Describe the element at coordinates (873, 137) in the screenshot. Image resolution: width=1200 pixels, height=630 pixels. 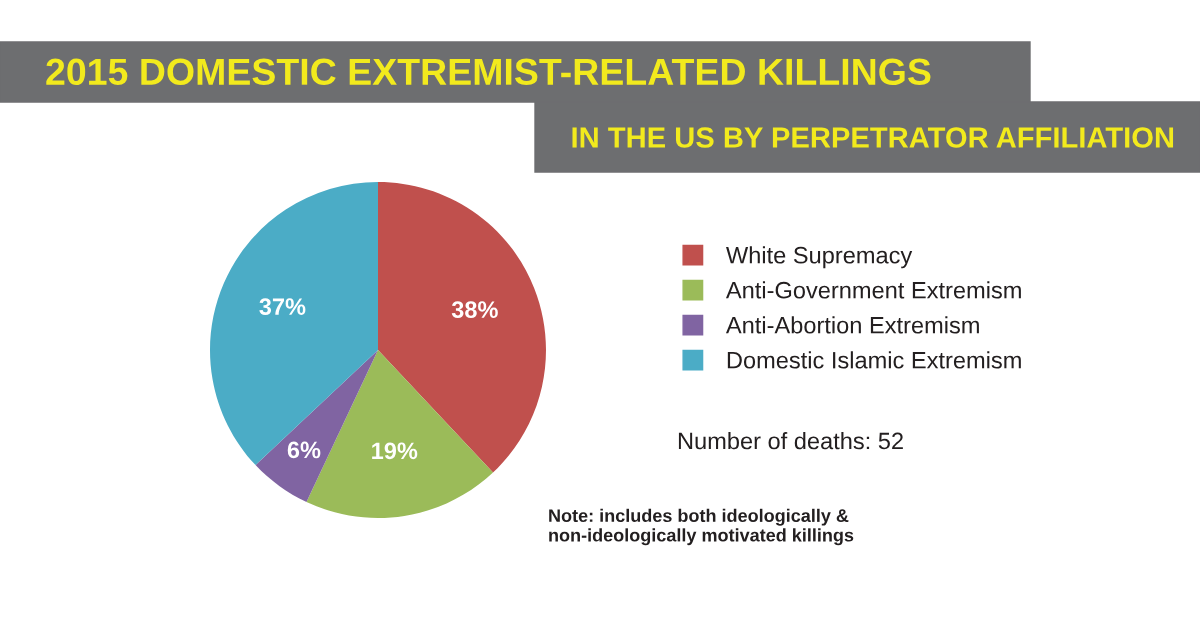
I see `chart-subtitle: IN THE US BY PERPETRATOR AFFILIATION` at that location.